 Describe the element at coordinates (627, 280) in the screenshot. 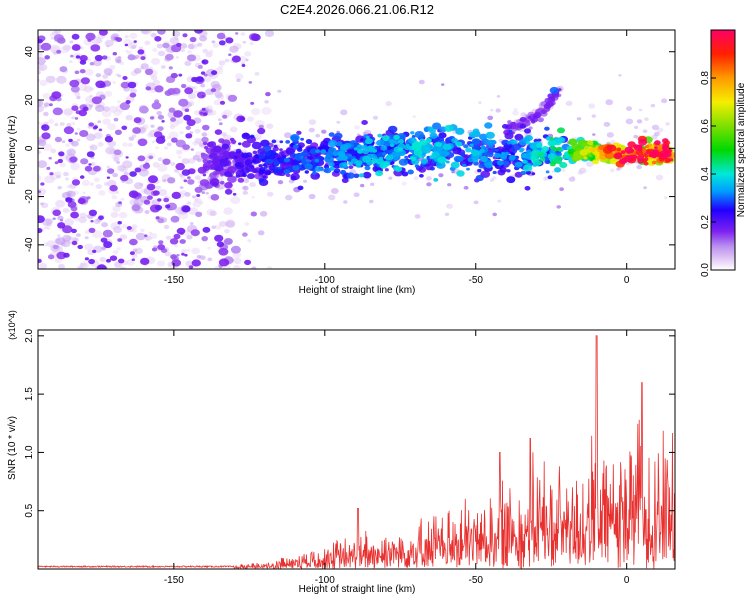

I see `x-tick-label: 0` at that location.